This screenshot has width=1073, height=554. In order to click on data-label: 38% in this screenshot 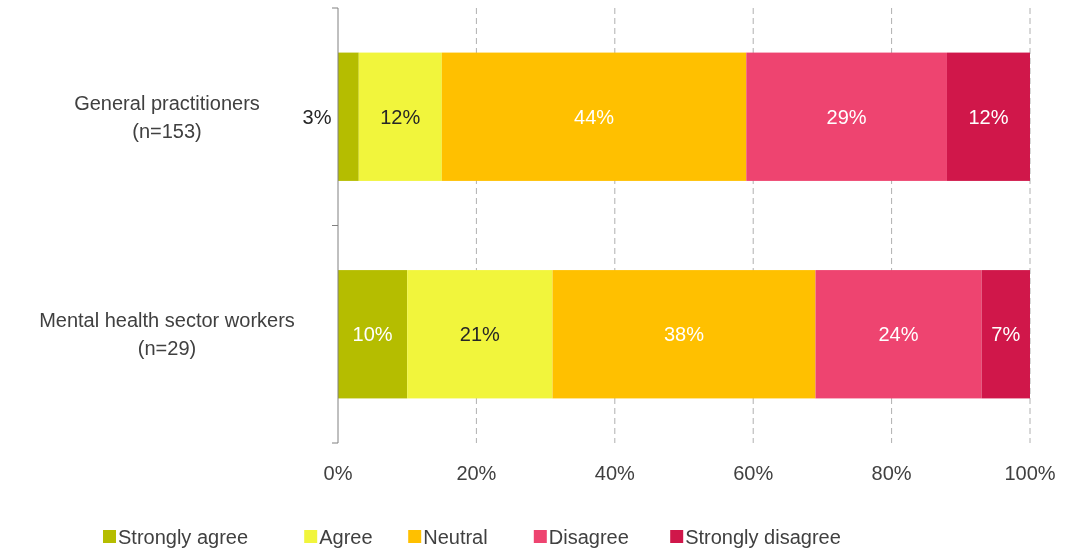, I will do `click(684, 334)`.